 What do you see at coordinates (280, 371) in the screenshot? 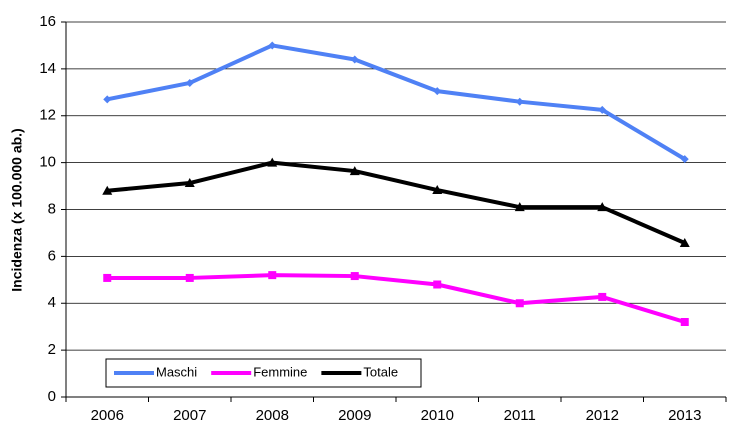
I see `legend-label: Femmine` at bounding box center [280, 371].